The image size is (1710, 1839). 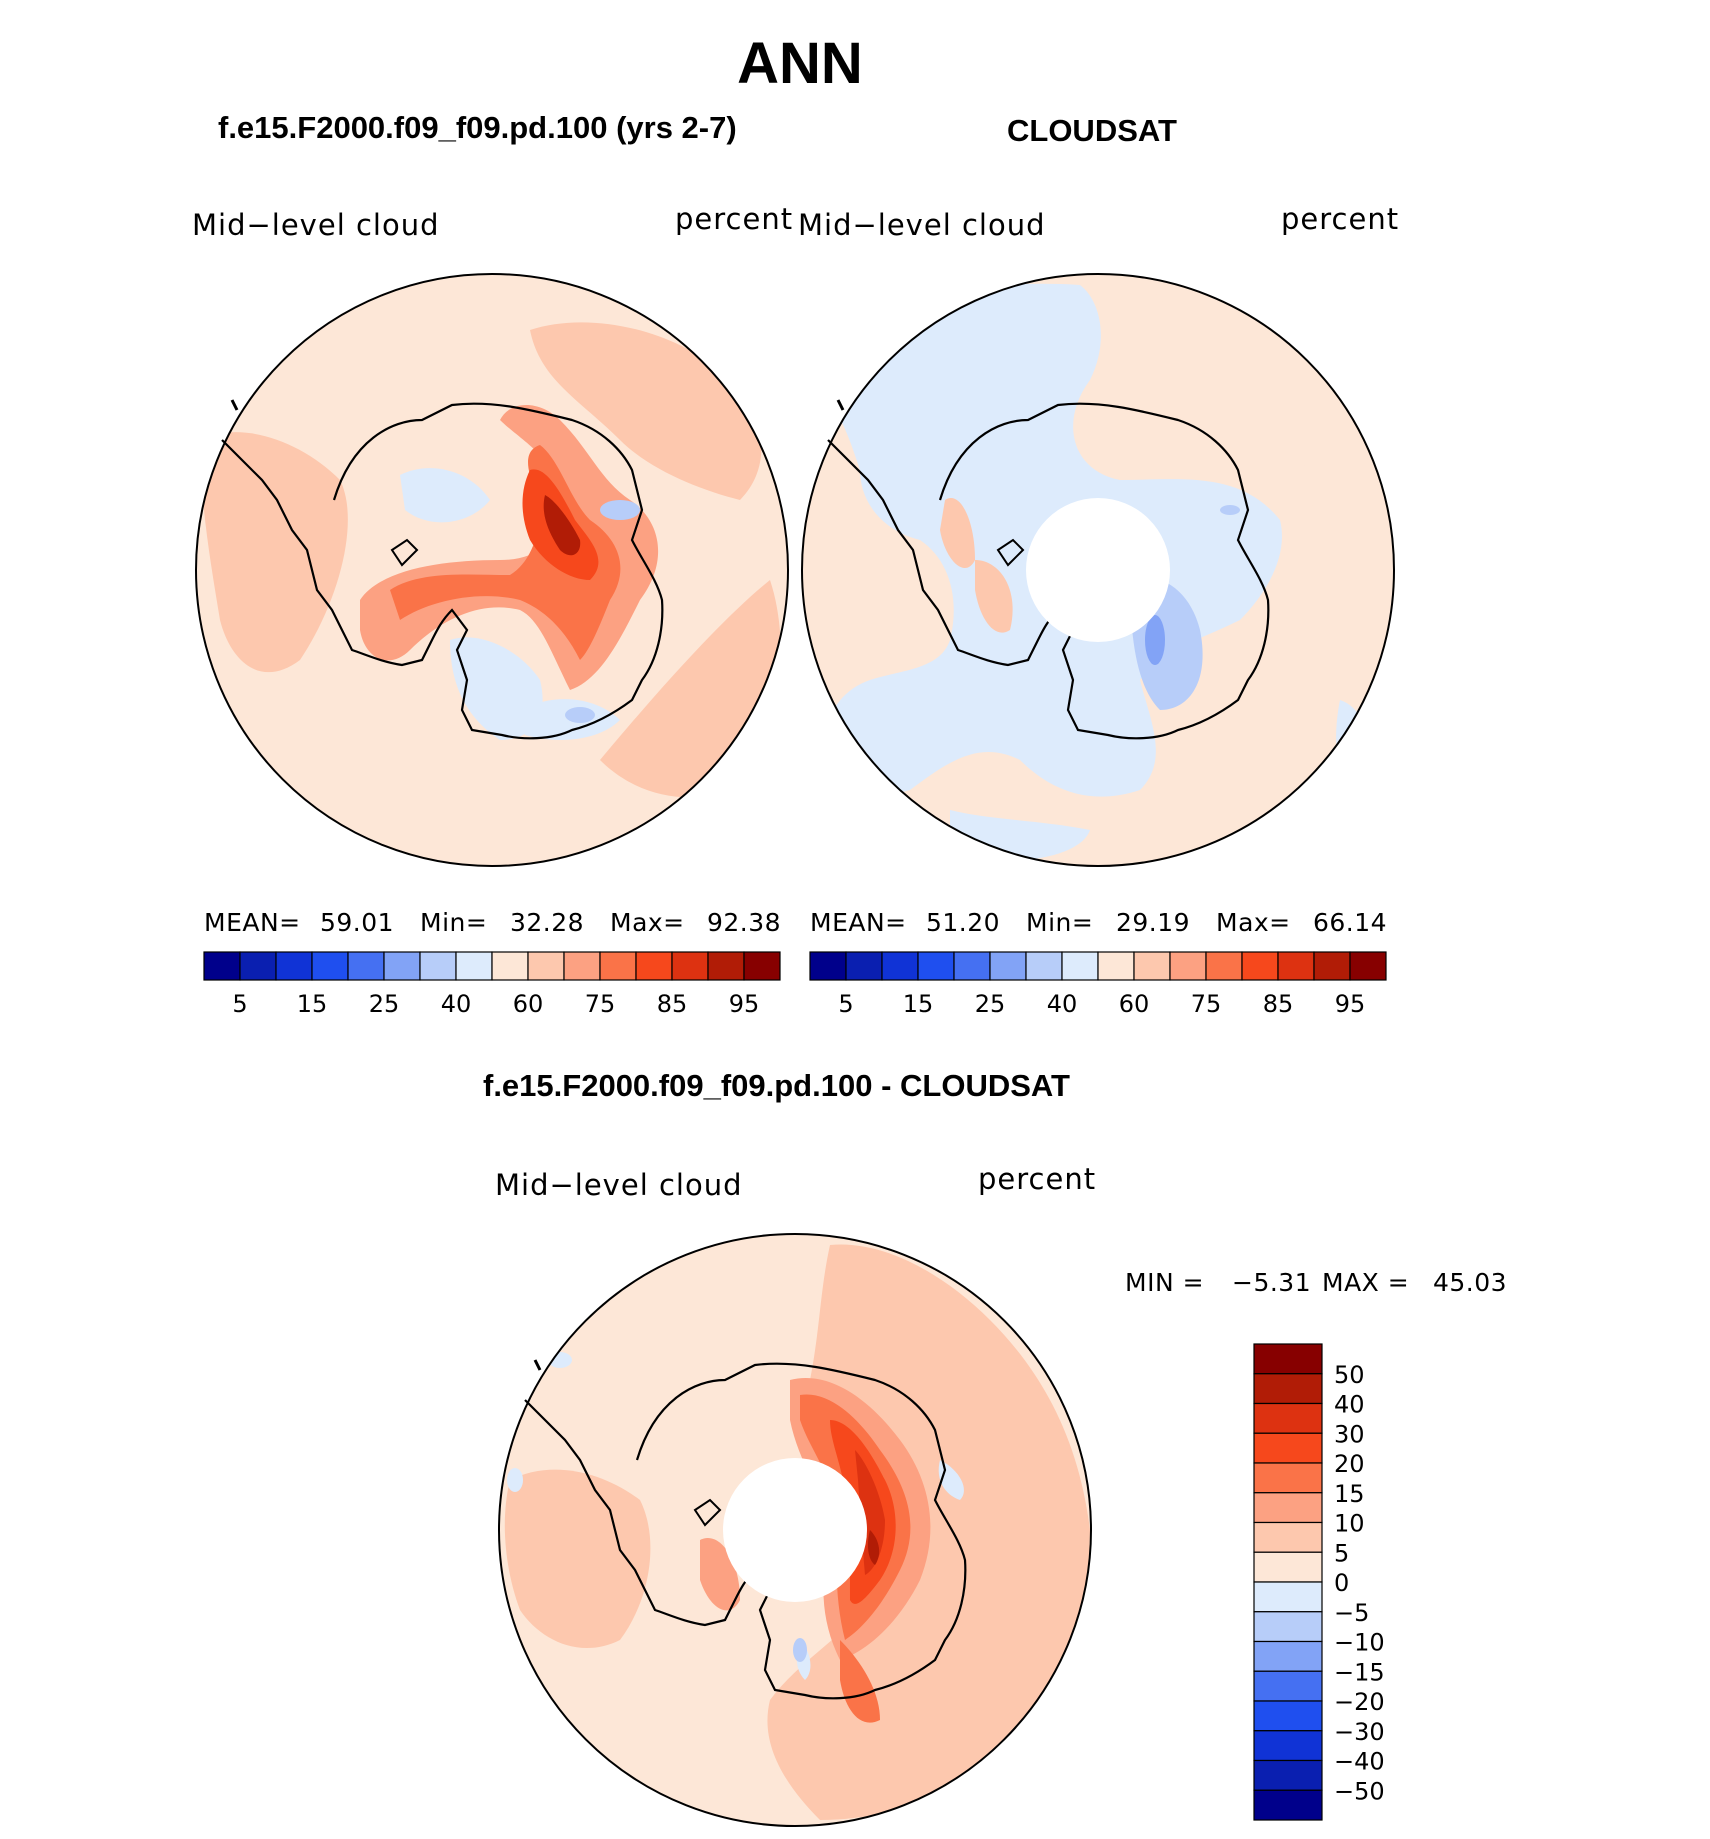 What do you see at coordinates (492, 984) in the screenshot?
I see `model-colorbar: 5 15 25 40 60 75 85 95` at bounding box center [492, 984].